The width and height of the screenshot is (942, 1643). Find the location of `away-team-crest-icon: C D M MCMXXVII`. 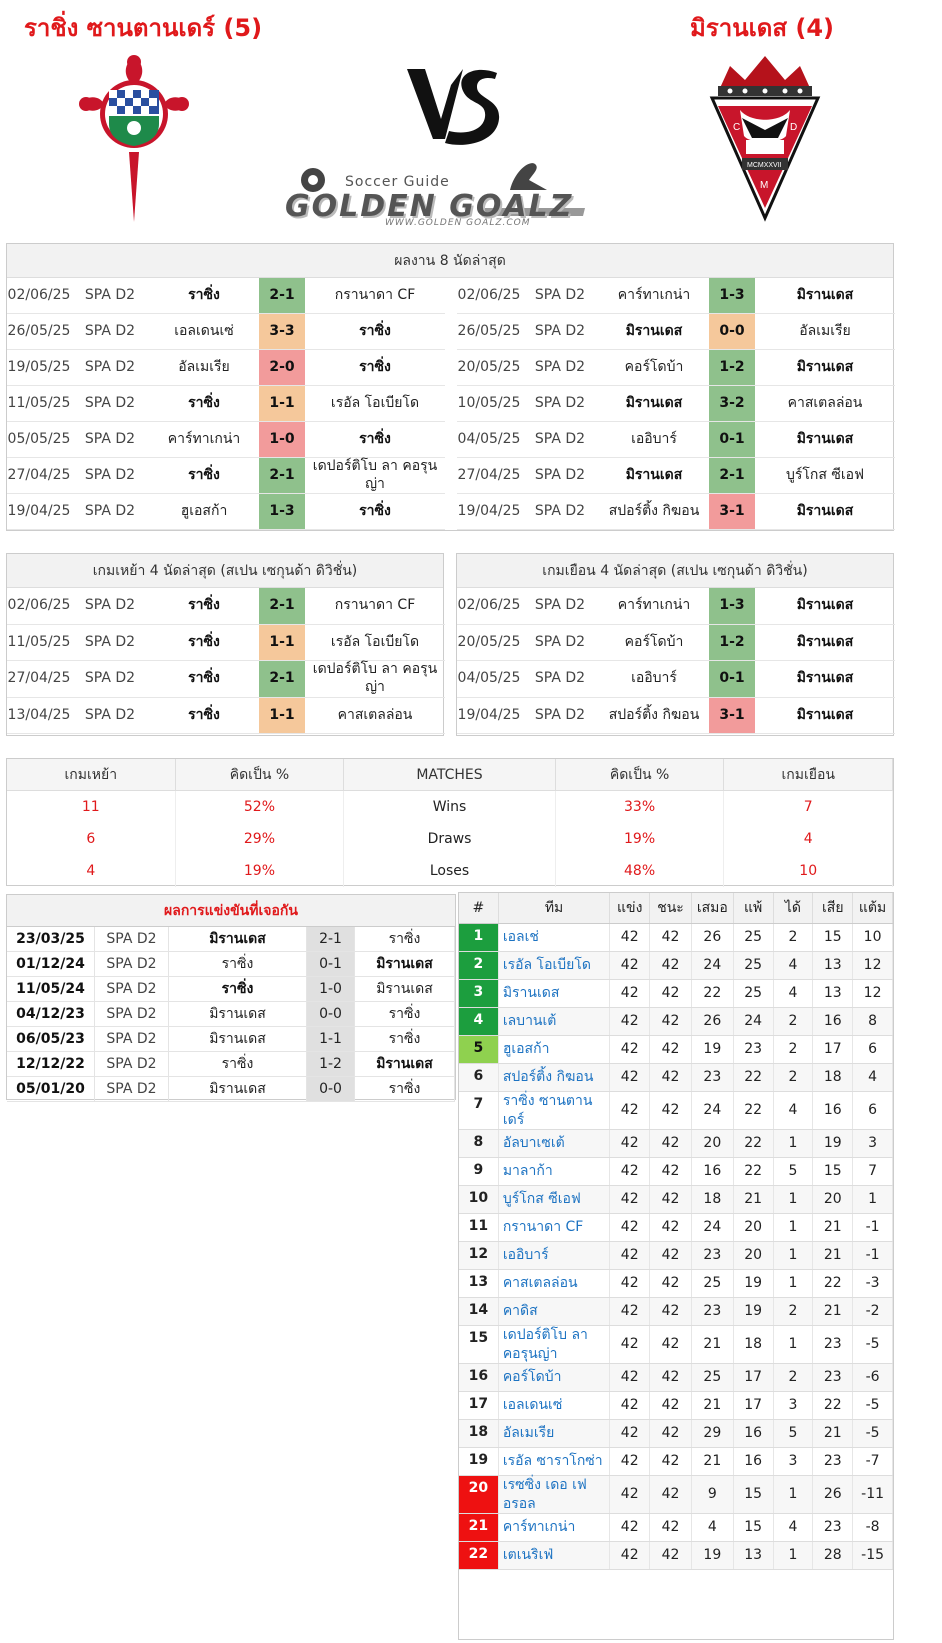

away-team-crest-icon: C D M MCMXXVII is located at coordinates (765, 139).